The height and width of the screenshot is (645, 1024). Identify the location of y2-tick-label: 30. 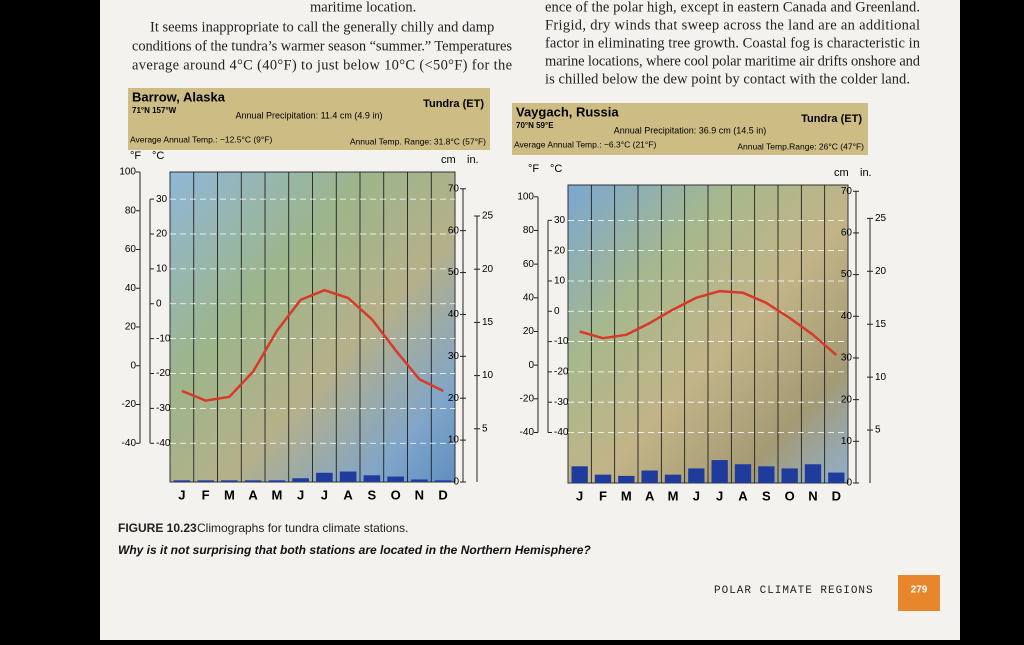
(454, 356).